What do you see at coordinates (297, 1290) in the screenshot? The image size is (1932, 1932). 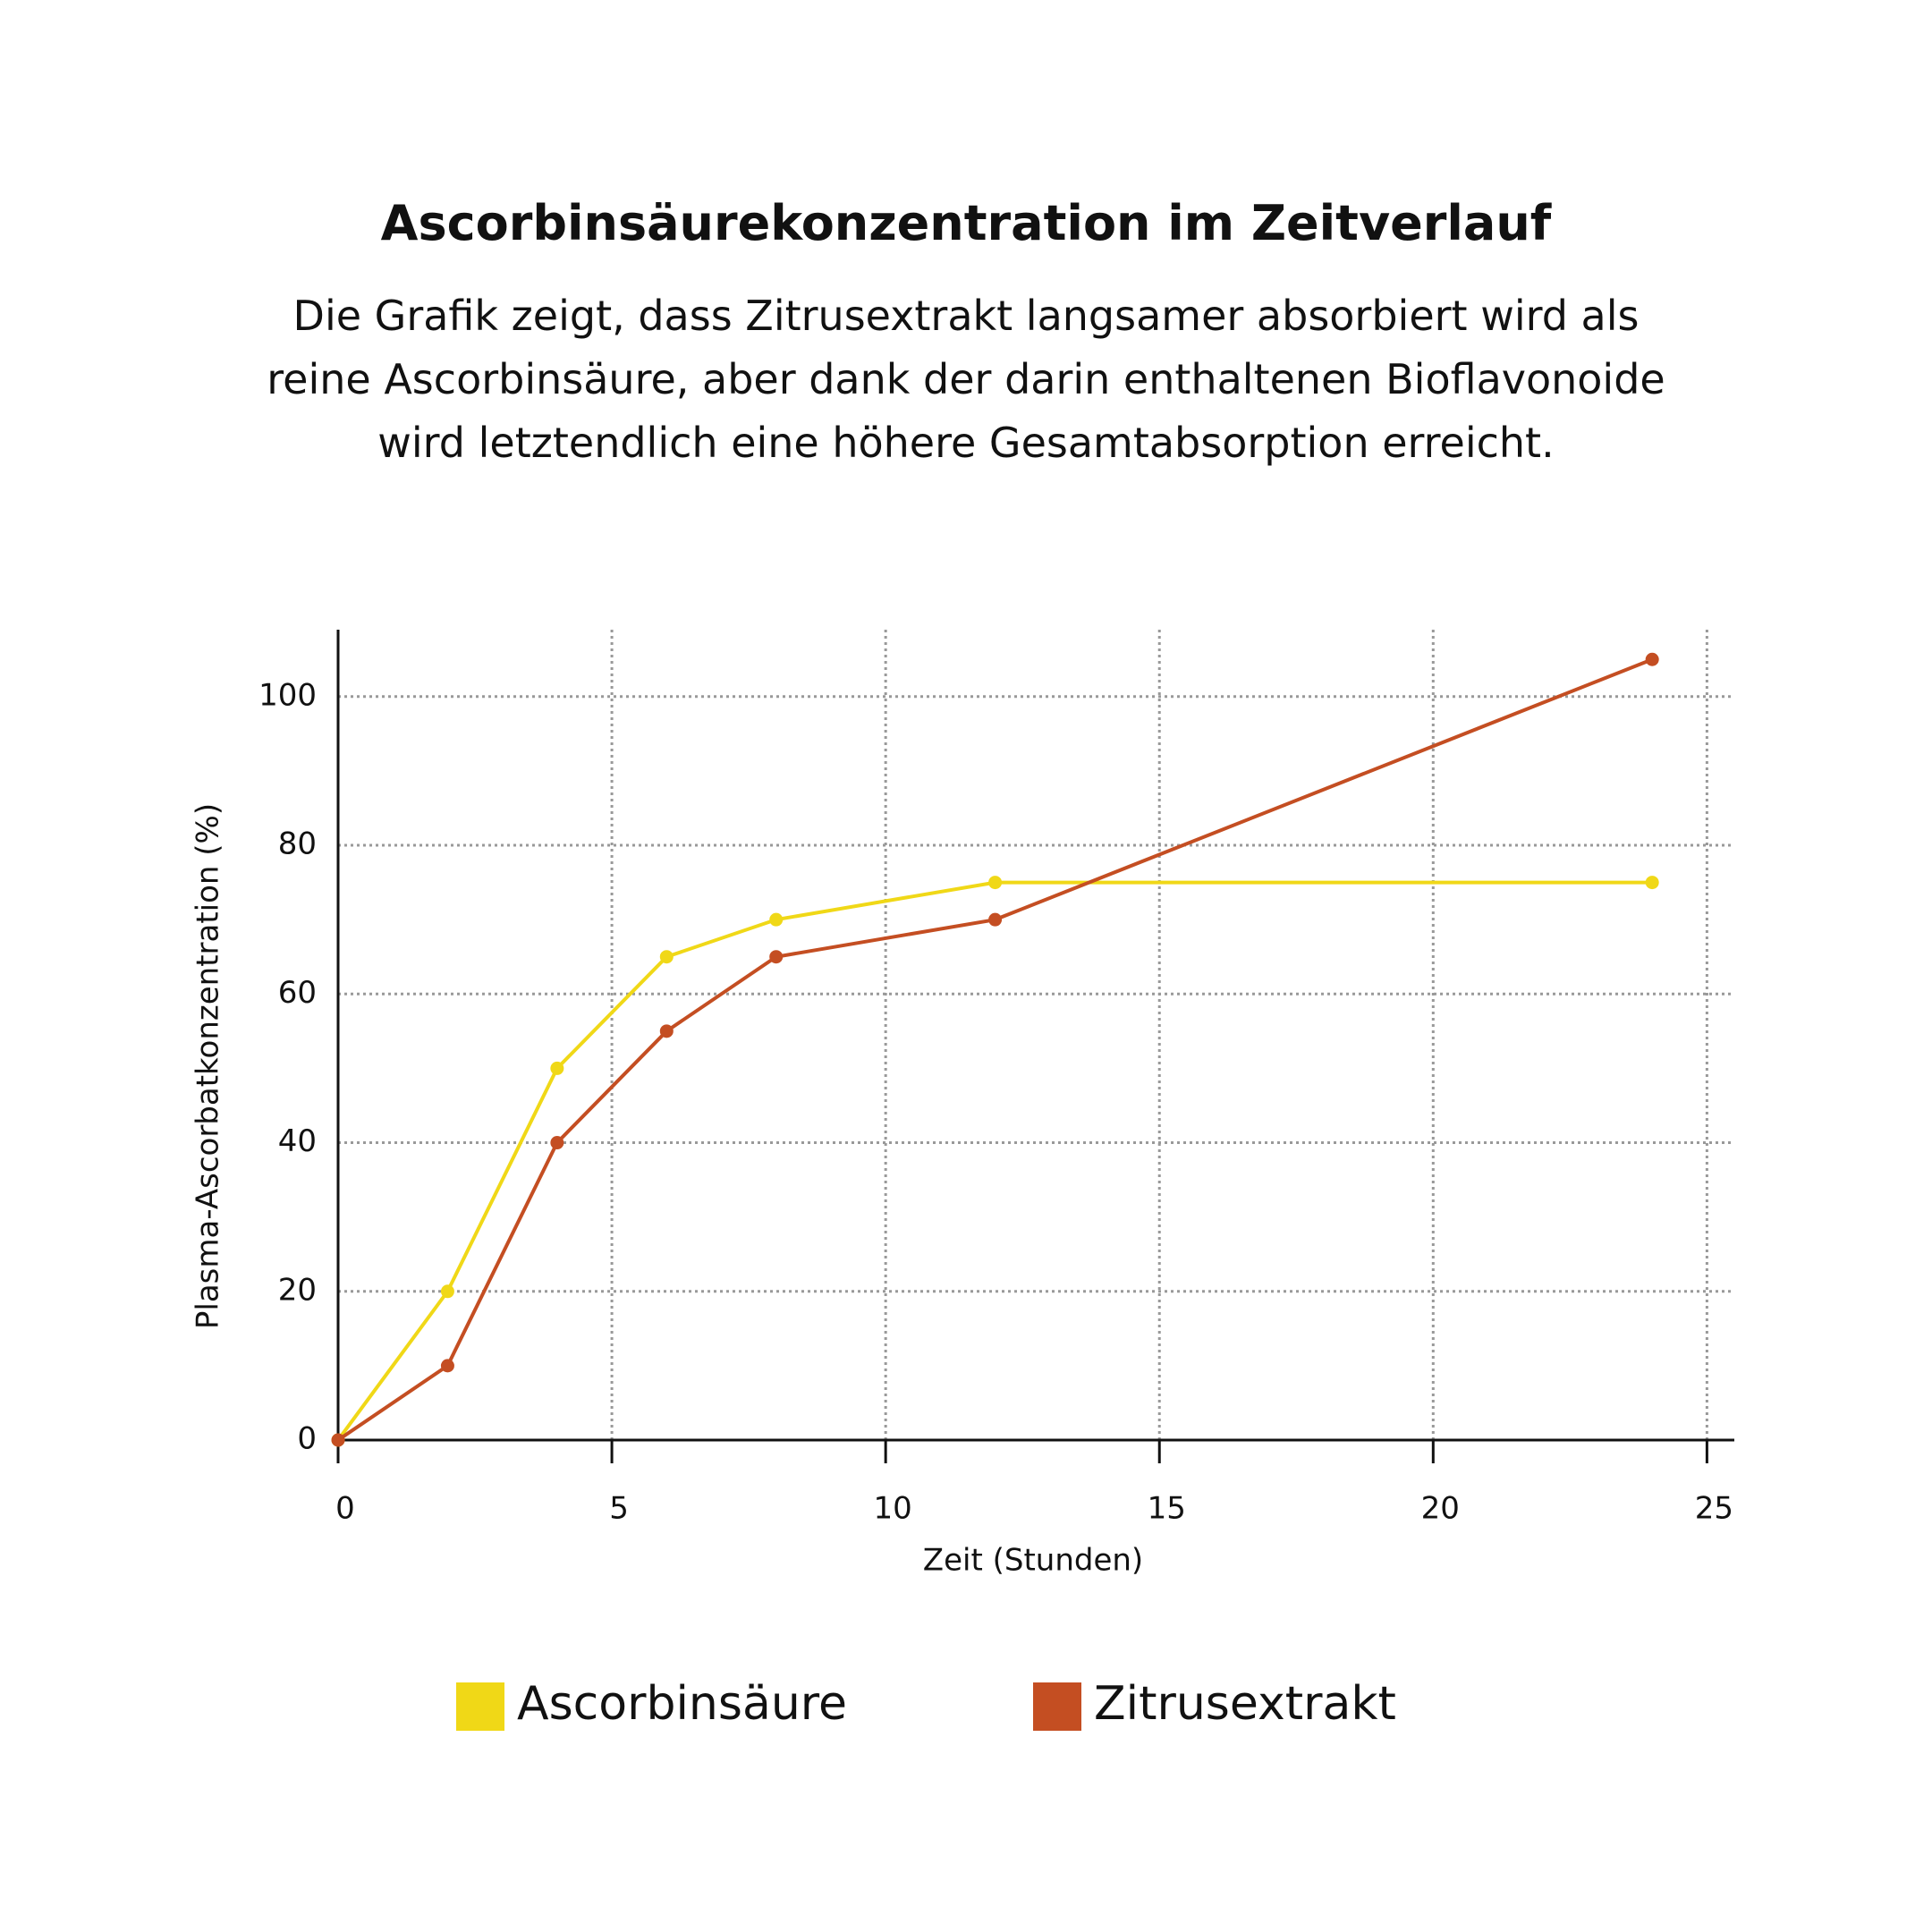 I see `y-tick-label: 20` at bounding box center [297, 1290].